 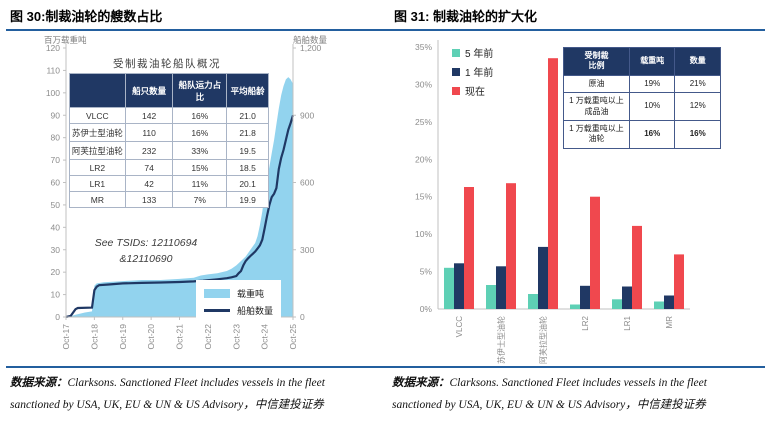 I want to click on right-axis-caption: 船舶数量, so click(x=310, y=40).